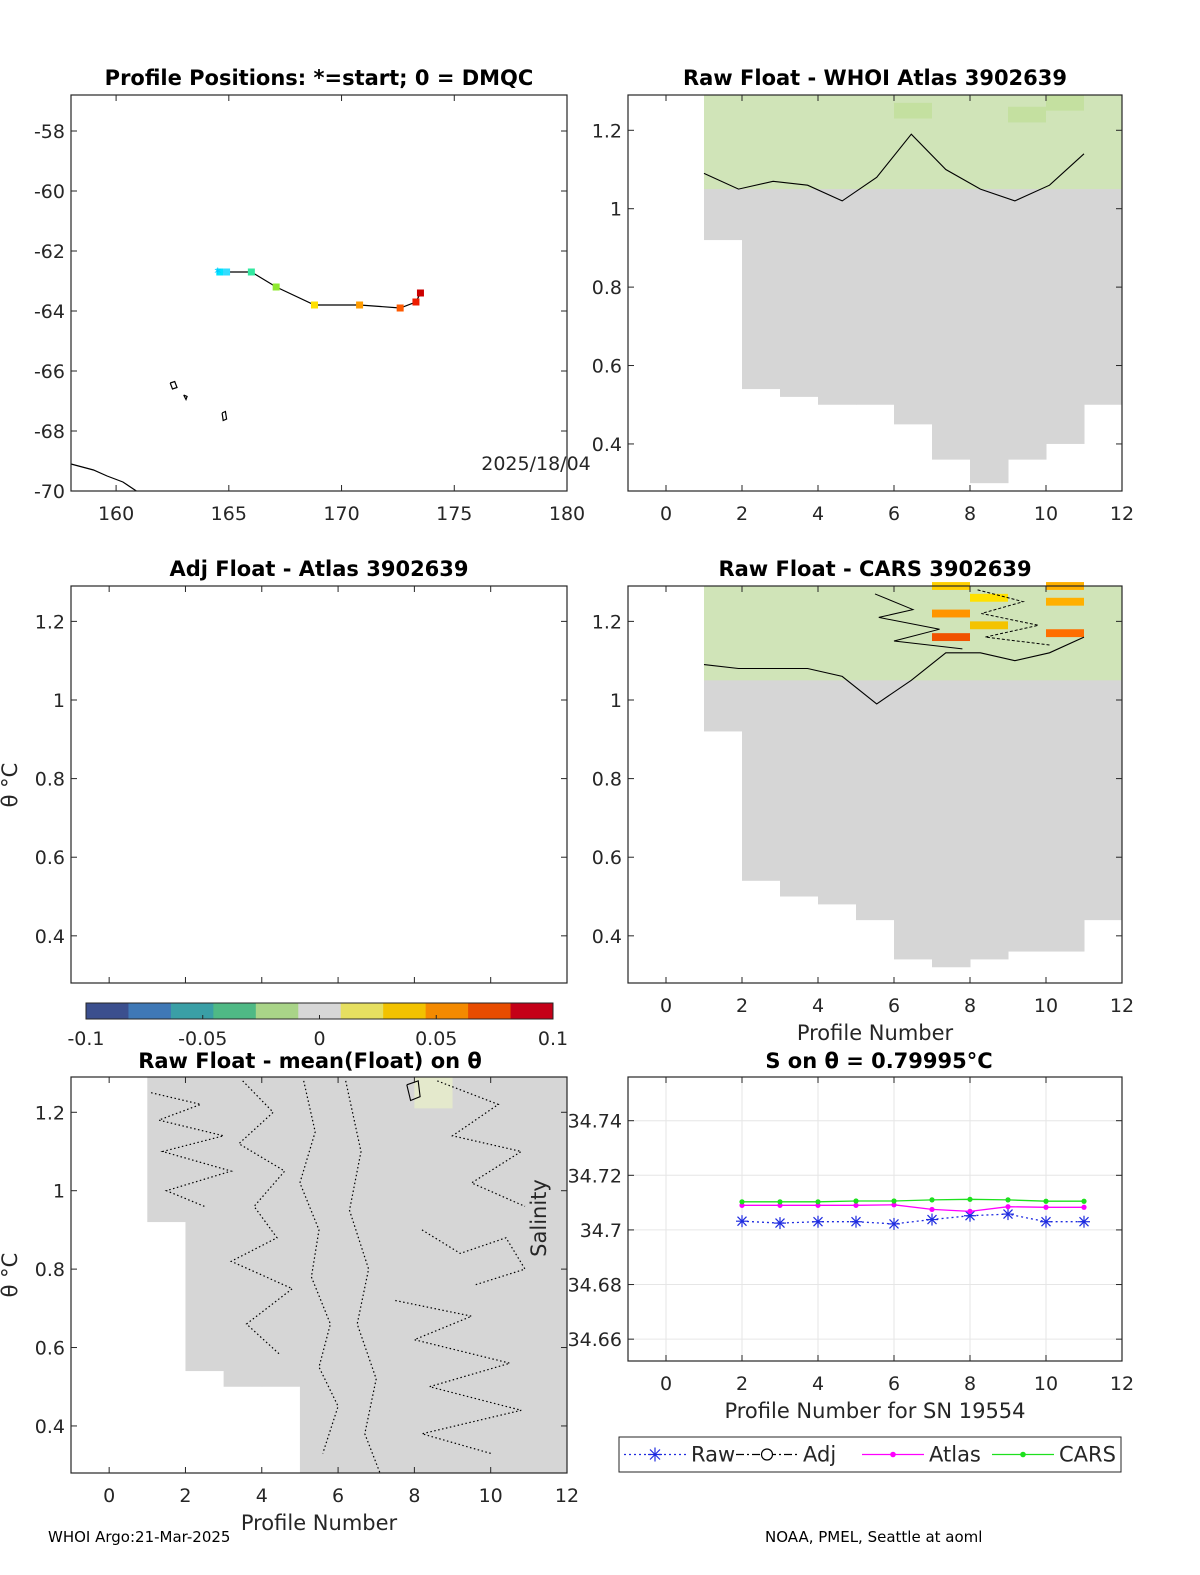 This screenshot has height=1575, width=1200. Describe the element at coordinates (202, 1039) in the screenshot. I see `colorbar-tick-label: -0.05` at that location.